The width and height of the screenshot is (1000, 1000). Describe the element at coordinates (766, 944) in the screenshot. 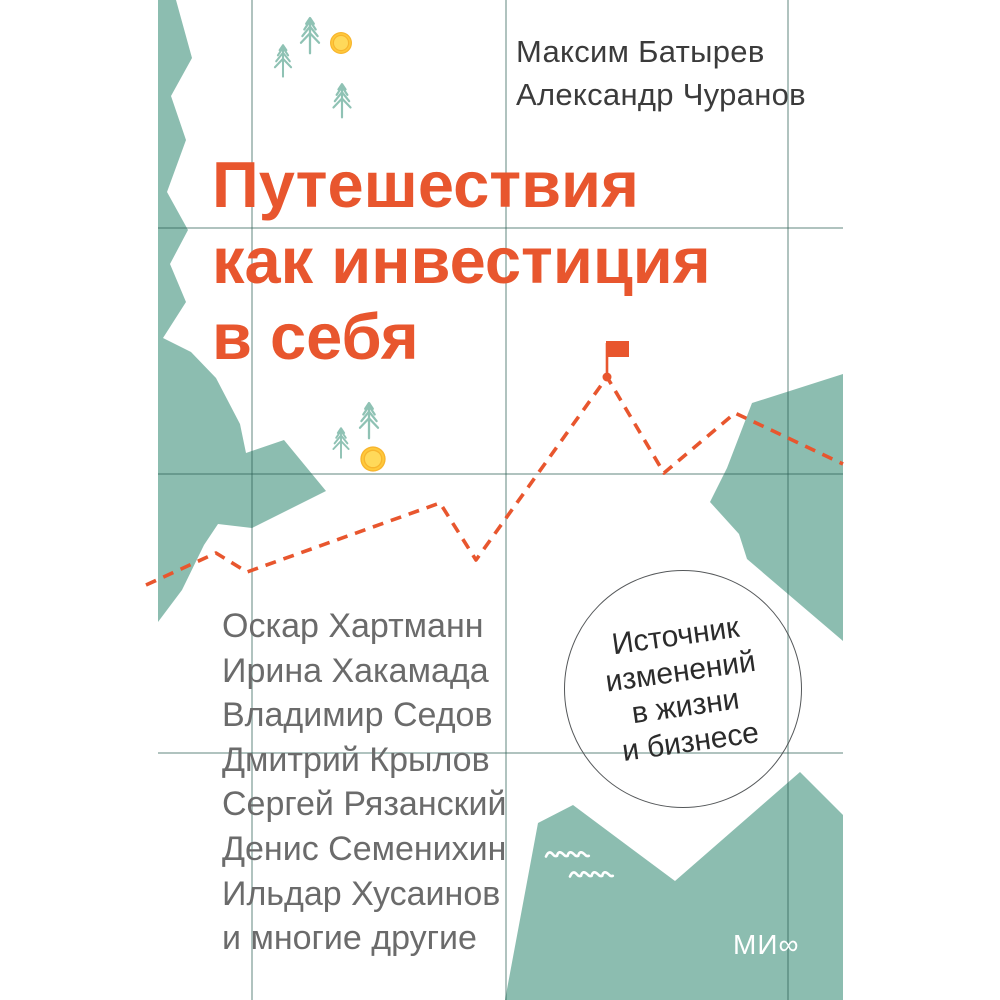

I see `publisher-logo: МИ∞` at that location.